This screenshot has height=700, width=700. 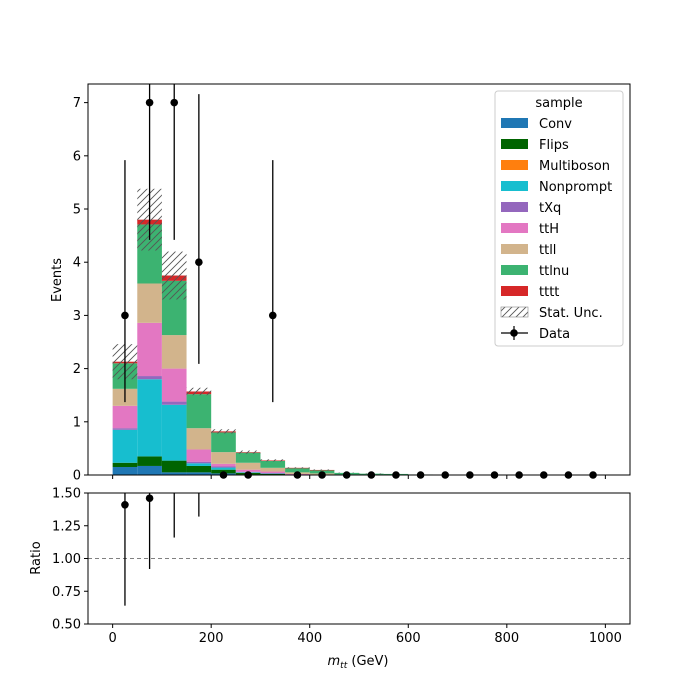 I want to click on legend-label-ttlnu: ttlnu, so click(x=554, y=271).